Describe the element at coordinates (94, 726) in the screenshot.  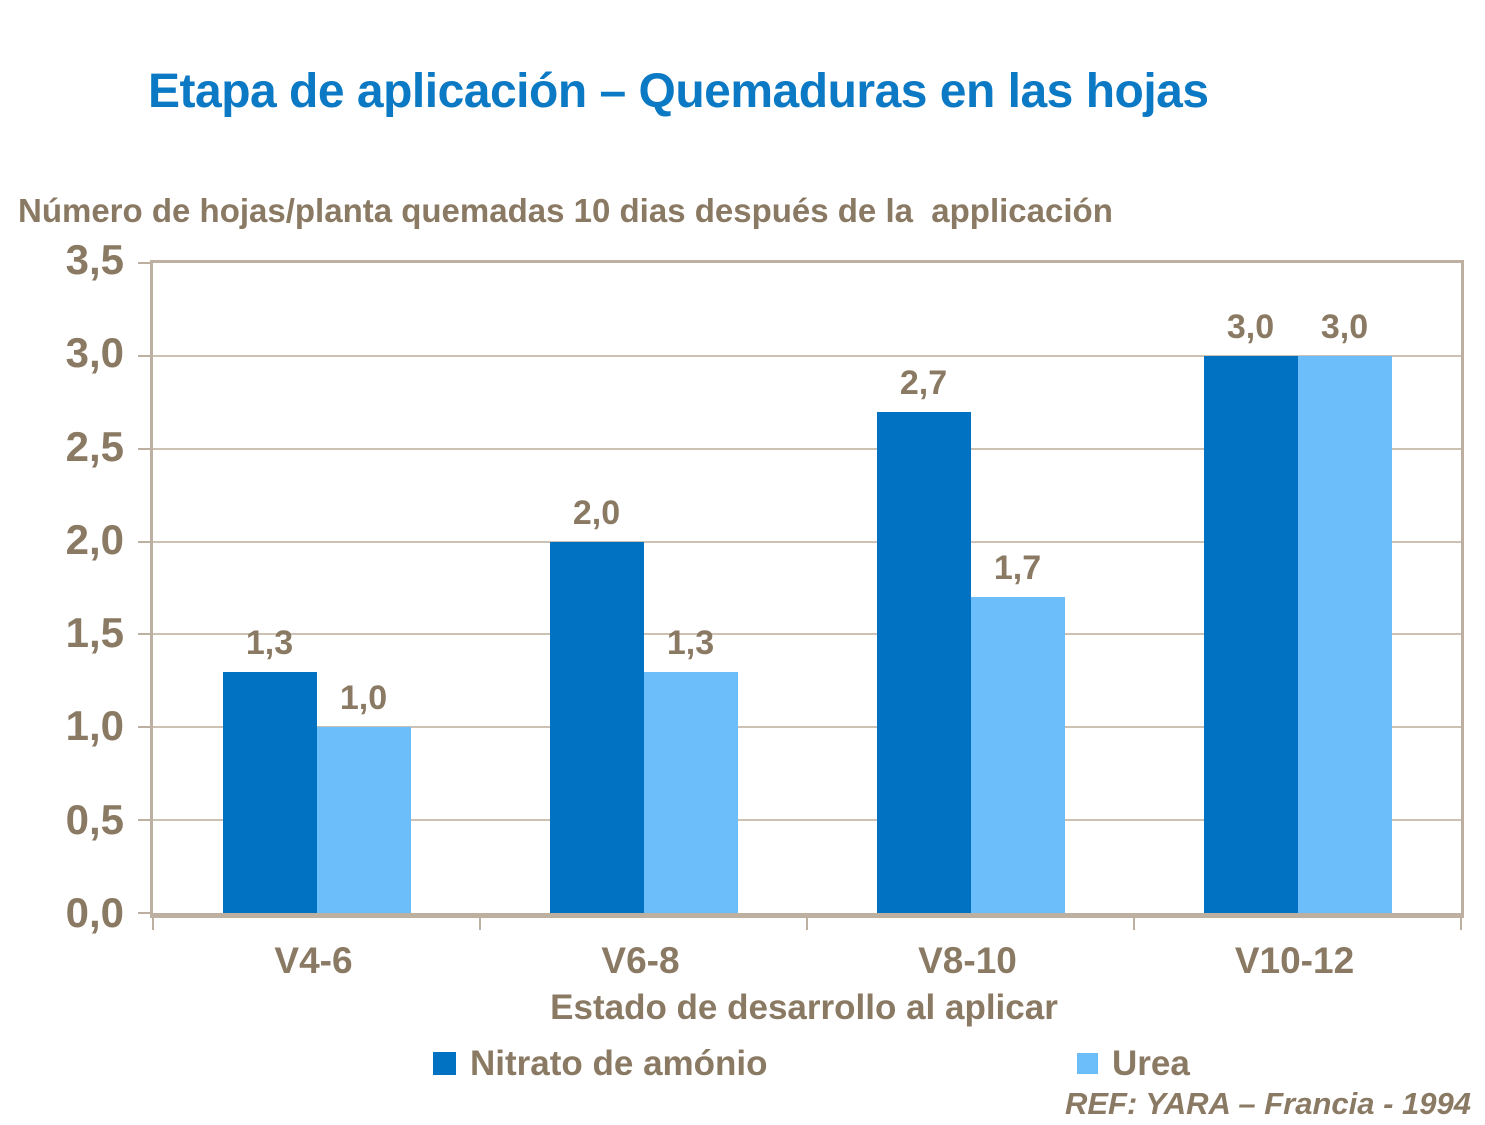
I see `y-tick-label: 1,0` at that location.